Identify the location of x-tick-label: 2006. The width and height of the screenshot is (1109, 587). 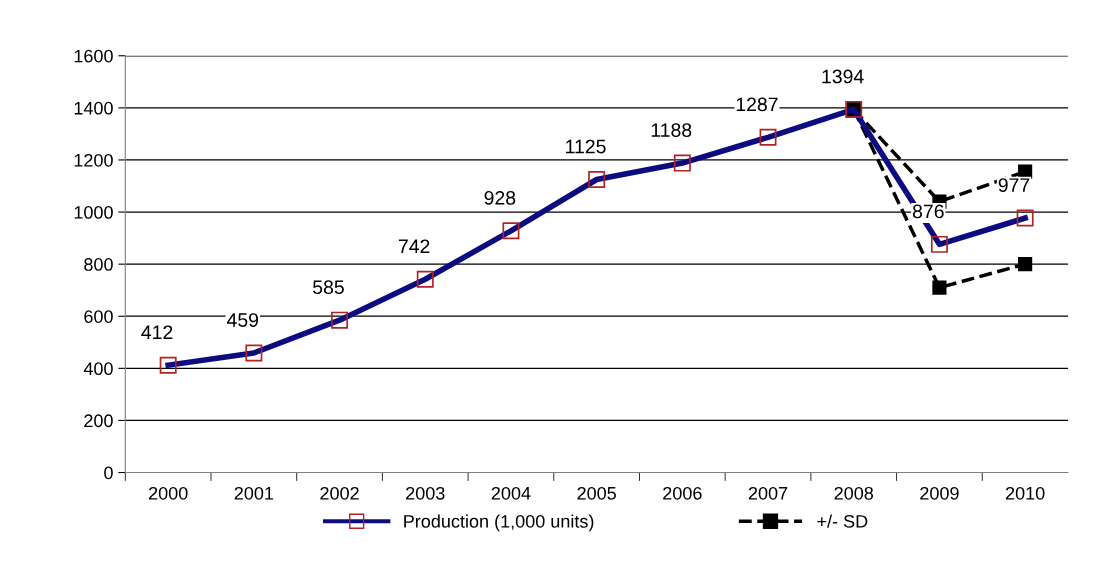
(682, 493).